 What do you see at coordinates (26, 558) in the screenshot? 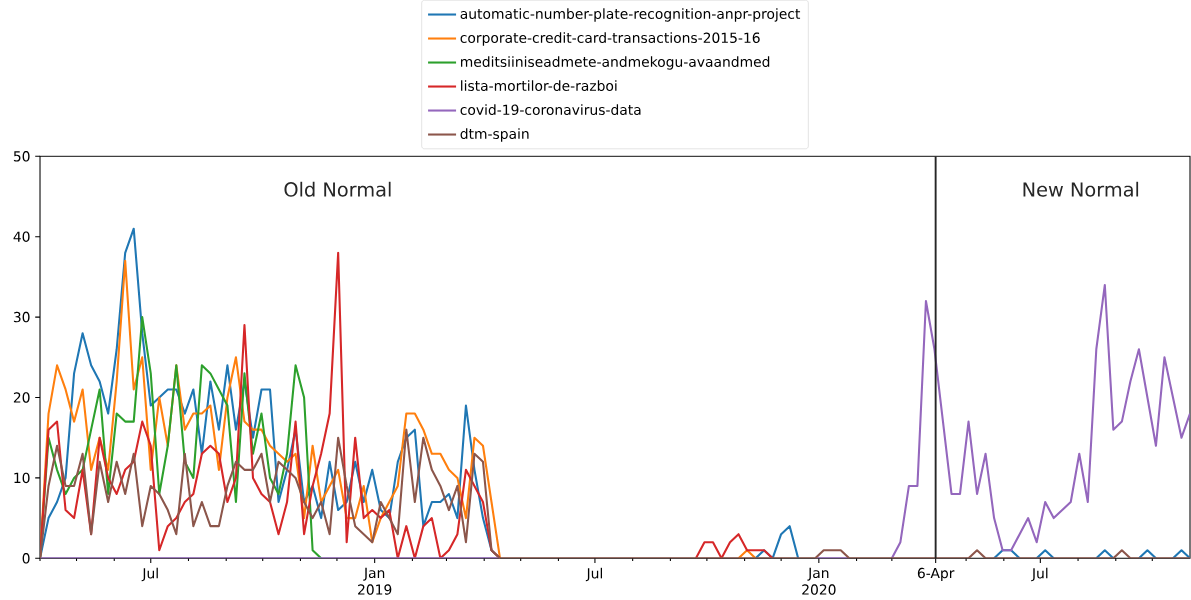
I see `y-tick-label: 0` at bounding box center [26, 558].